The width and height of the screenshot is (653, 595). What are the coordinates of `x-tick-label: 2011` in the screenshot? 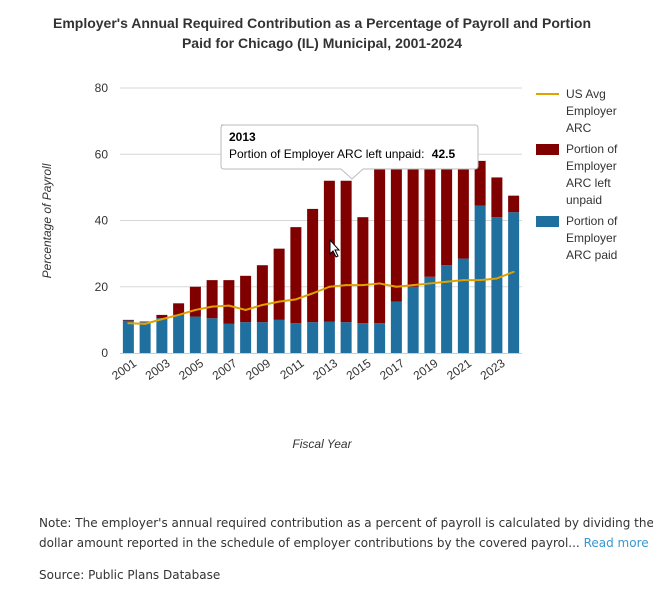 It's located at (291, 369).